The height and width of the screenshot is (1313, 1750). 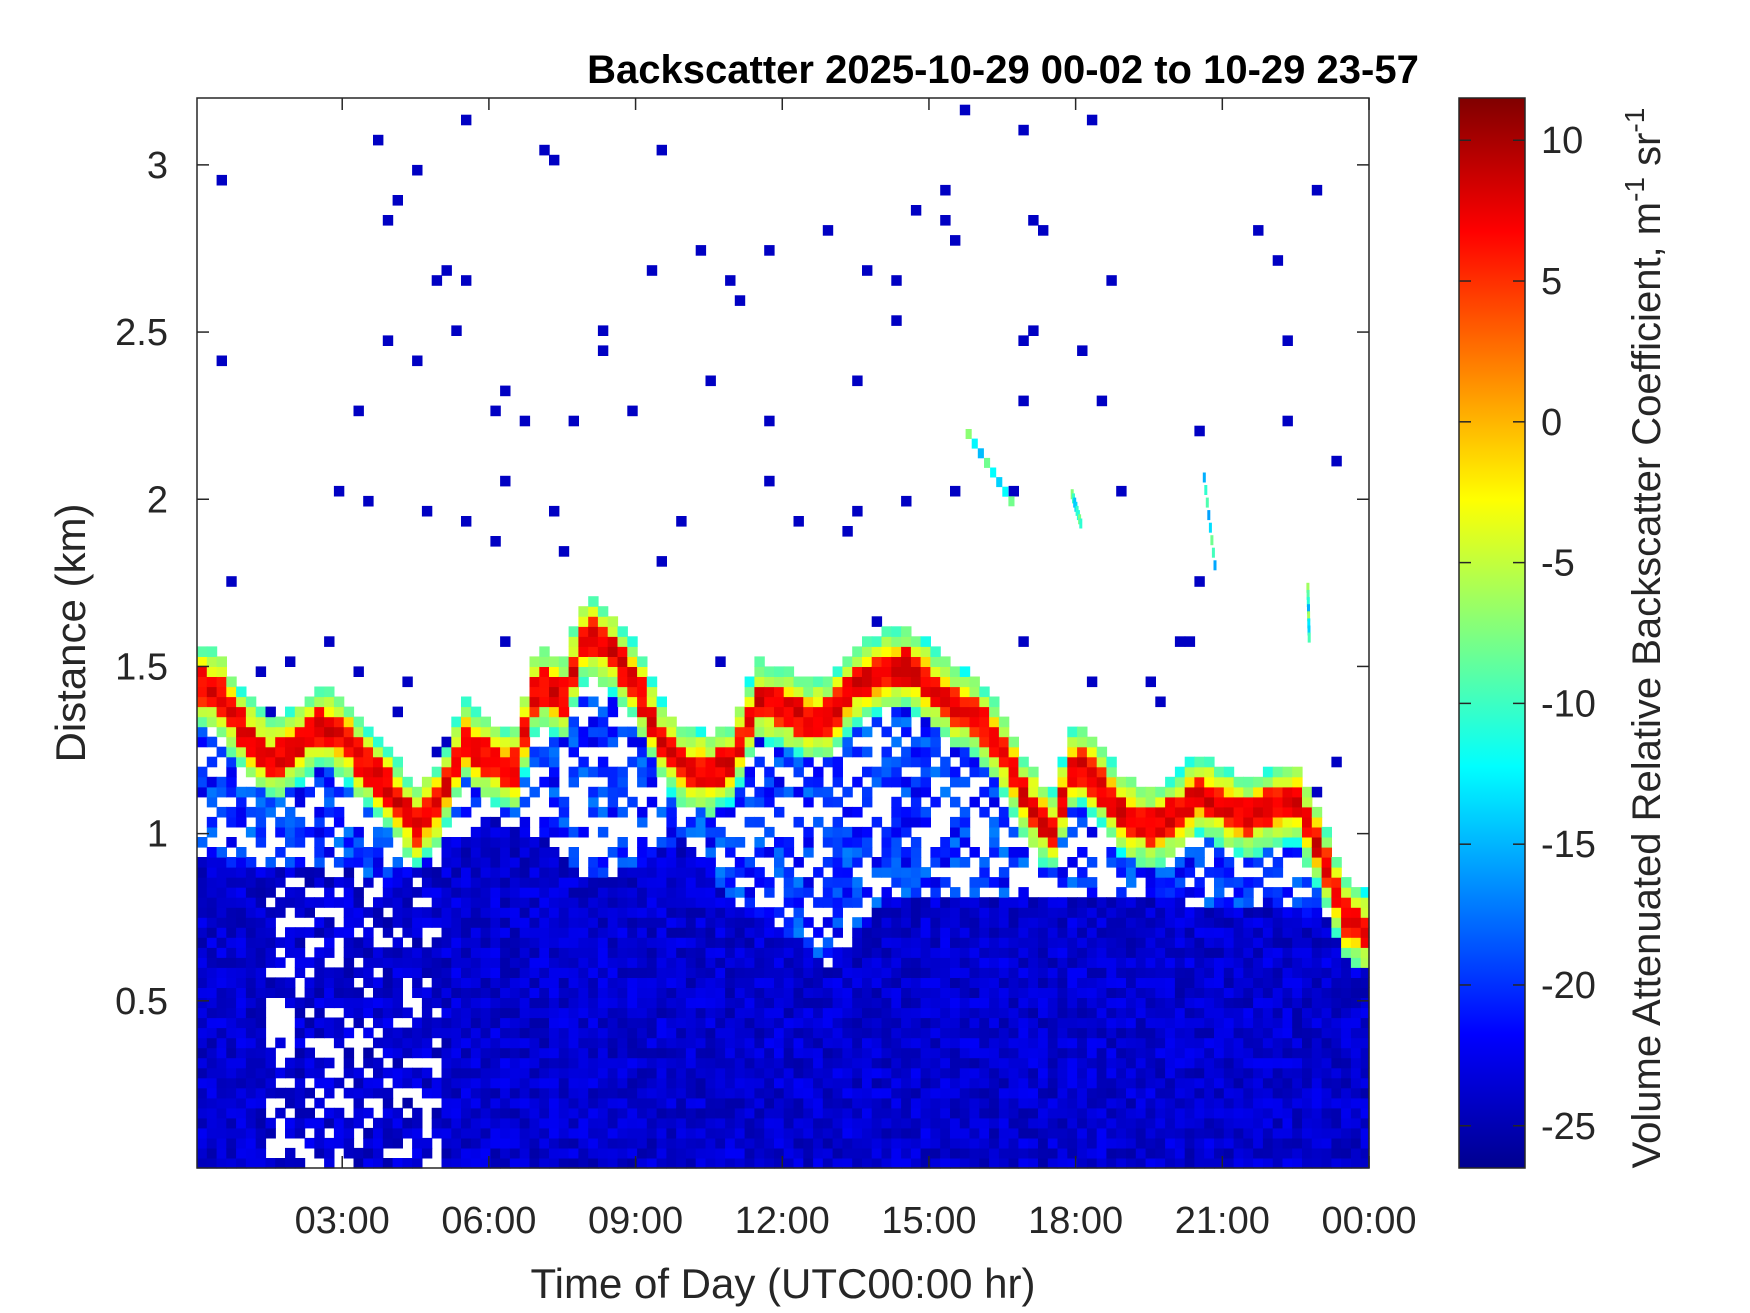 I want to click on colorbar-gradient, so click(x=1492, y=633).